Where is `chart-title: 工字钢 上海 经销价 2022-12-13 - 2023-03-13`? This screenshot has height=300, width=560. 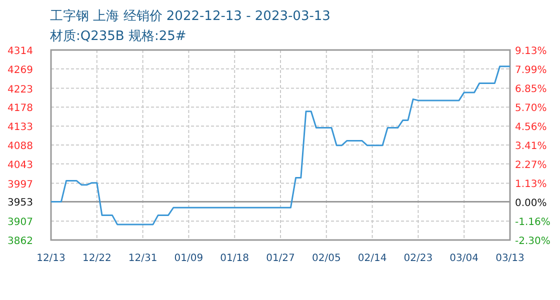 chart-title: 工字钢 上海 经销价 2022-12-13 - 2023-03-13 is located at coordinates (190, 16).